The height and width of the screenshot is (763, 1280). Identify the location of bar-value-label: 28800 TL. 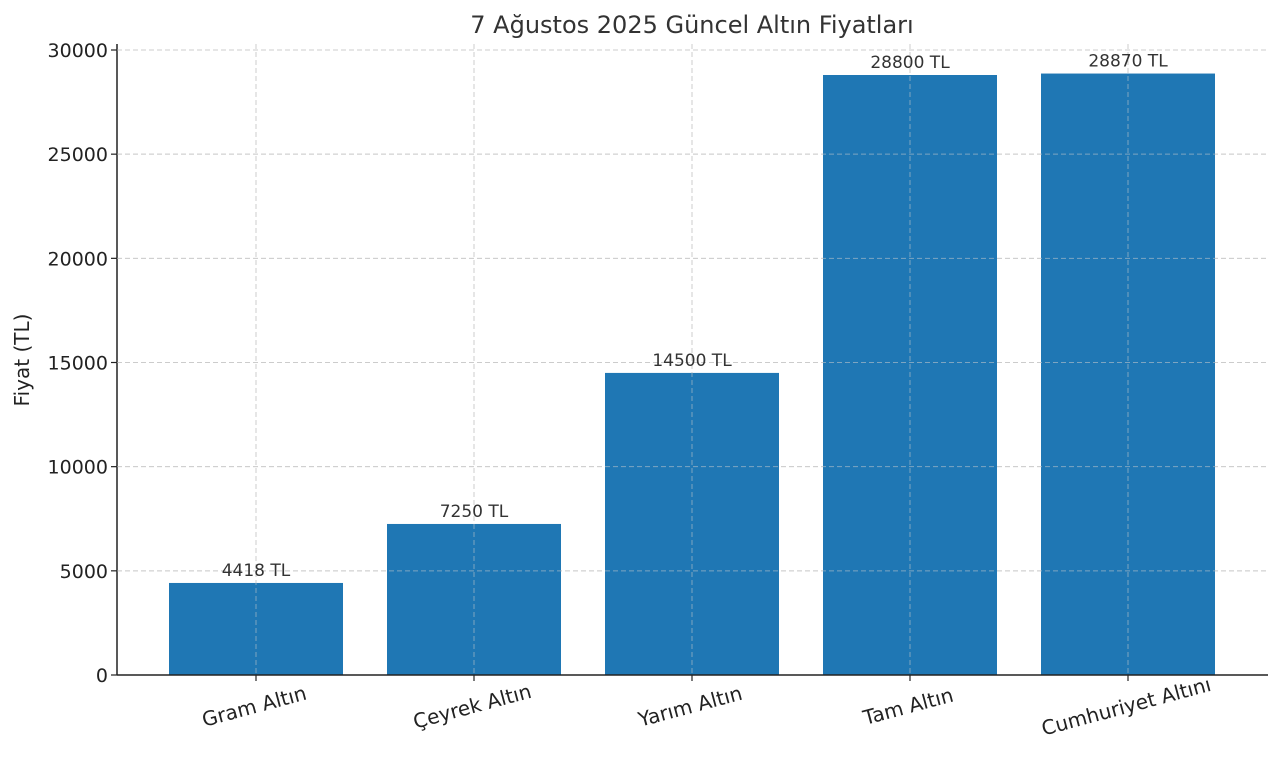
(910, 63).